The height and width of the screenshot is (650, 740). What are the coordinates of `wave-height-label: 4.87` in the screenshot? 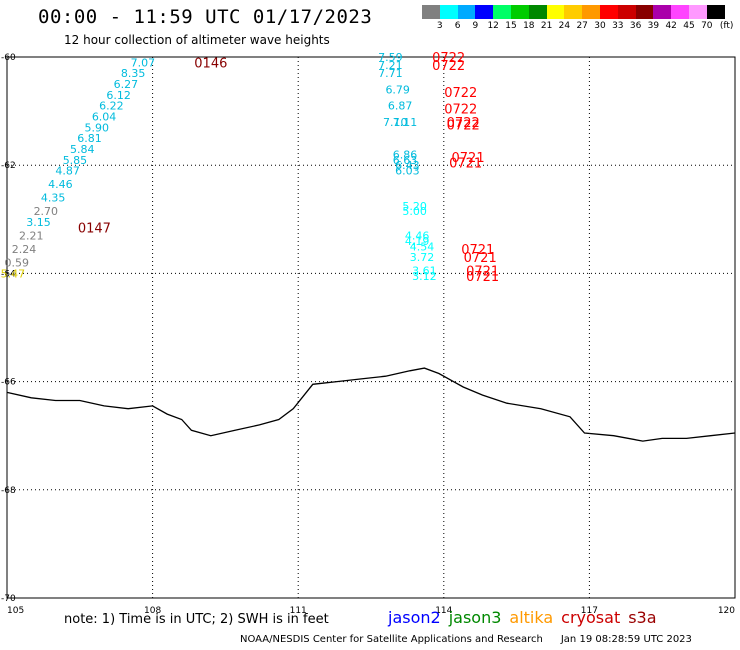 It's located at (67, 171).